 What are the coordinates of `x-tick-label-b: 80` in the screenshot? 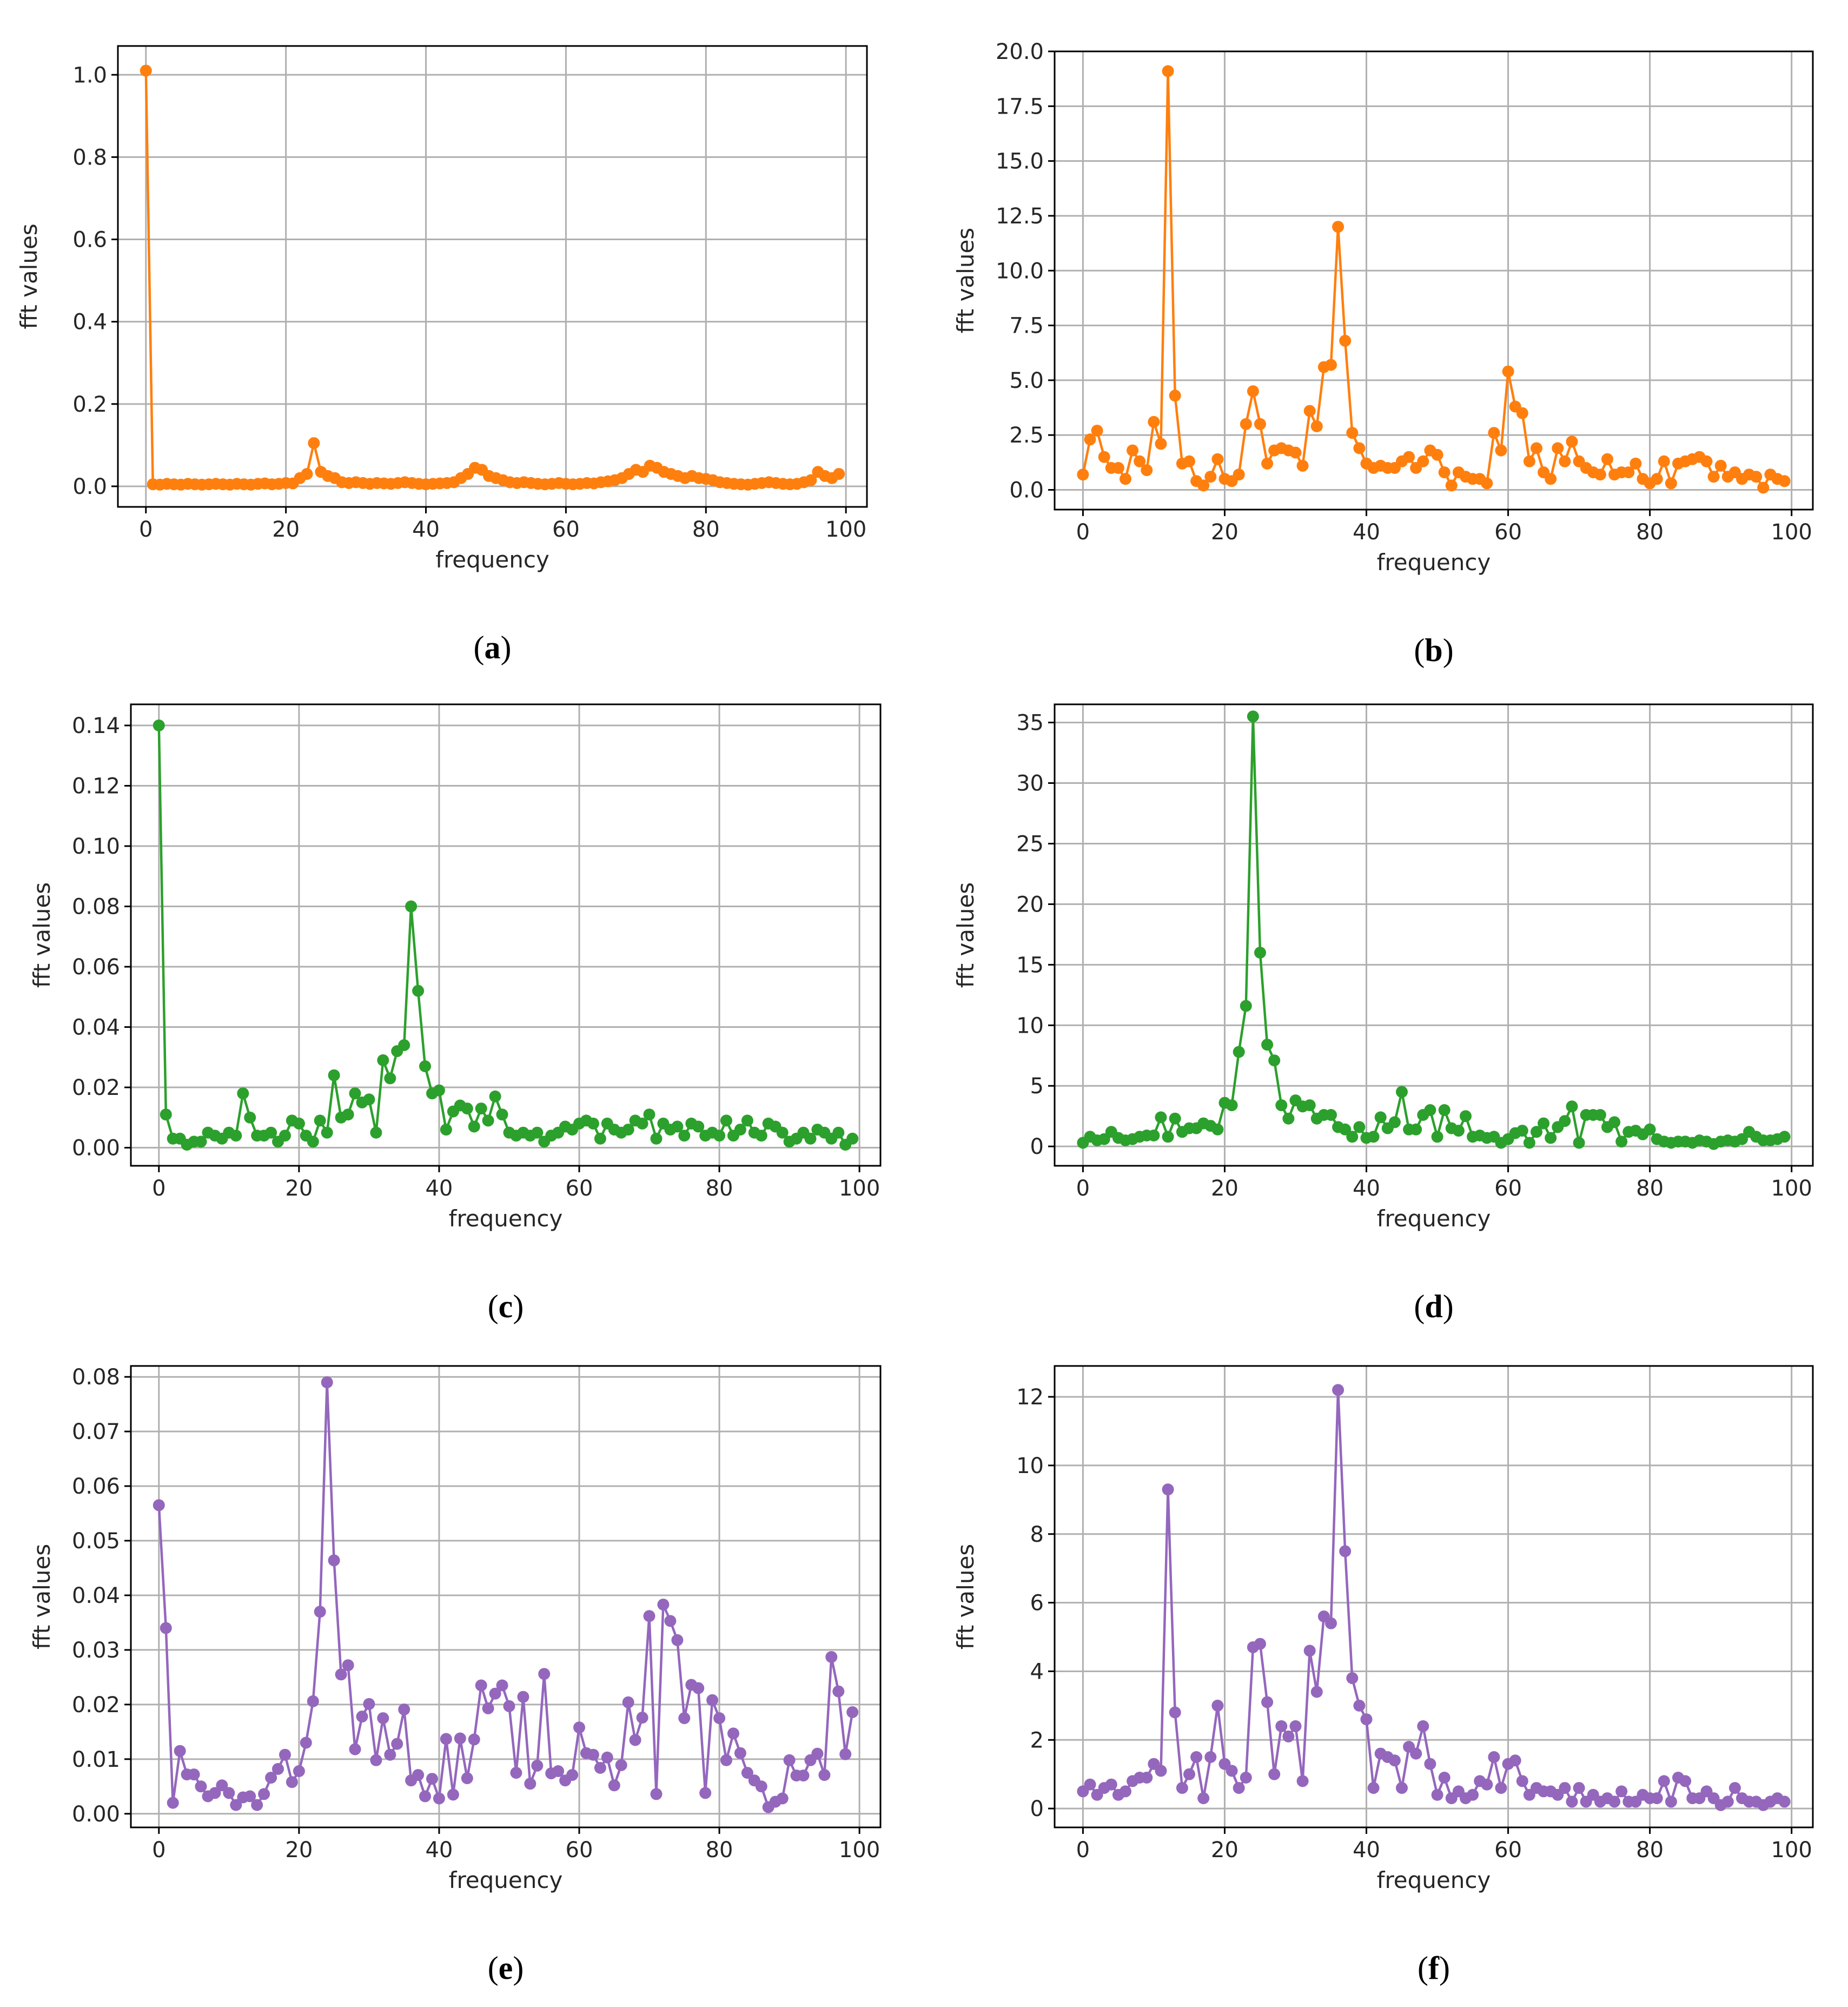 It's located at (1650, 532).